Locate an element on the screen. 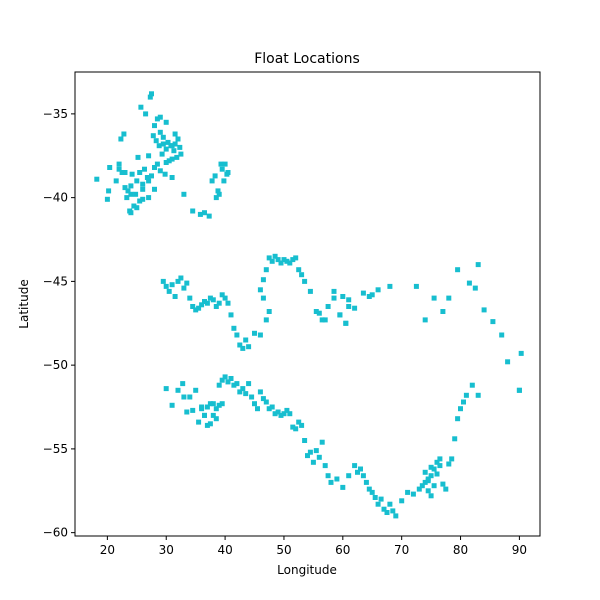 The image size is (600, 600). y-tick-label: −60 is located at coordinates (55, 533).